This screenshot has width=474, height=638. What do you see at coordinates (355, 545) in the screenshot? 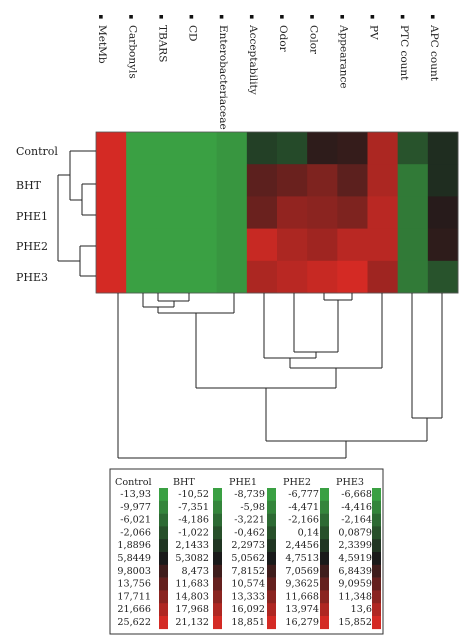
I see `legend-value: 2,3399` at bounding box center [355, 545].